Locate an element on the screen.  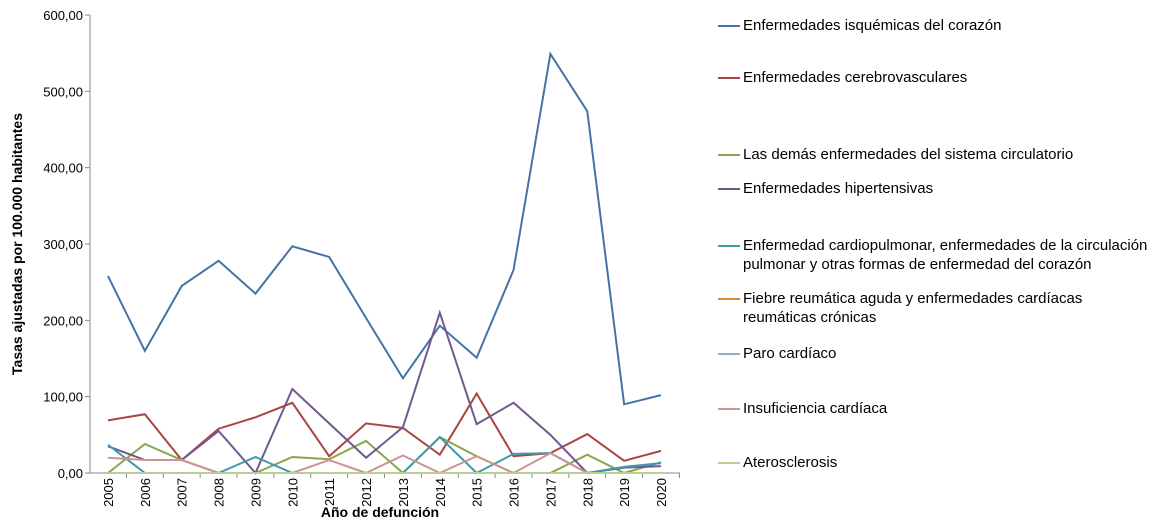
x-tick-label: 2013 is located at coordinates (403, 492).